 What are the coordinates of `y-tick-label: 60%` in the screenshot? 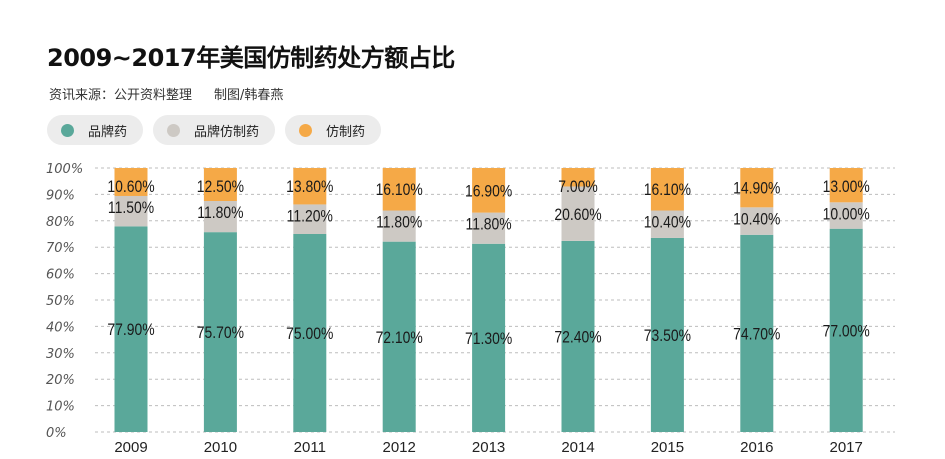 It's located at (60, 275).